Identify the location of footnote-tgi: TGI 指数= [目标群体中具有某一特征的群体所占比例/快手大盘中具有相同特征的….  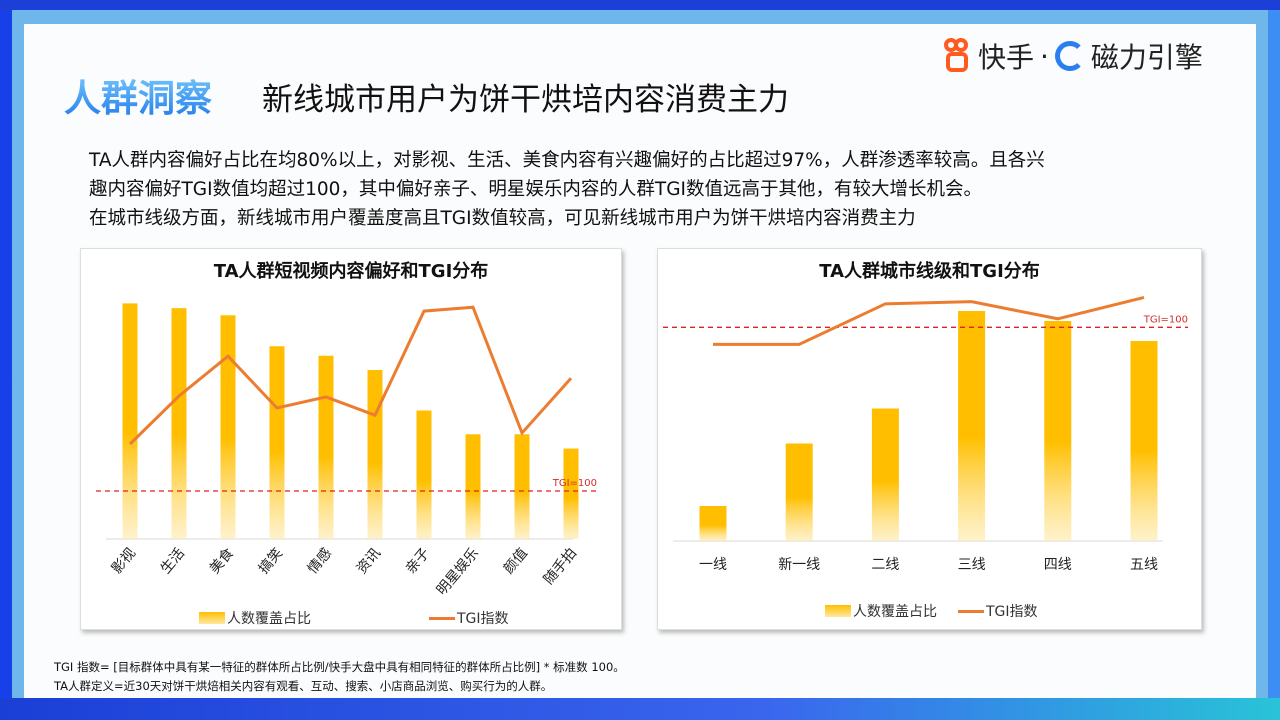
(339, 667).